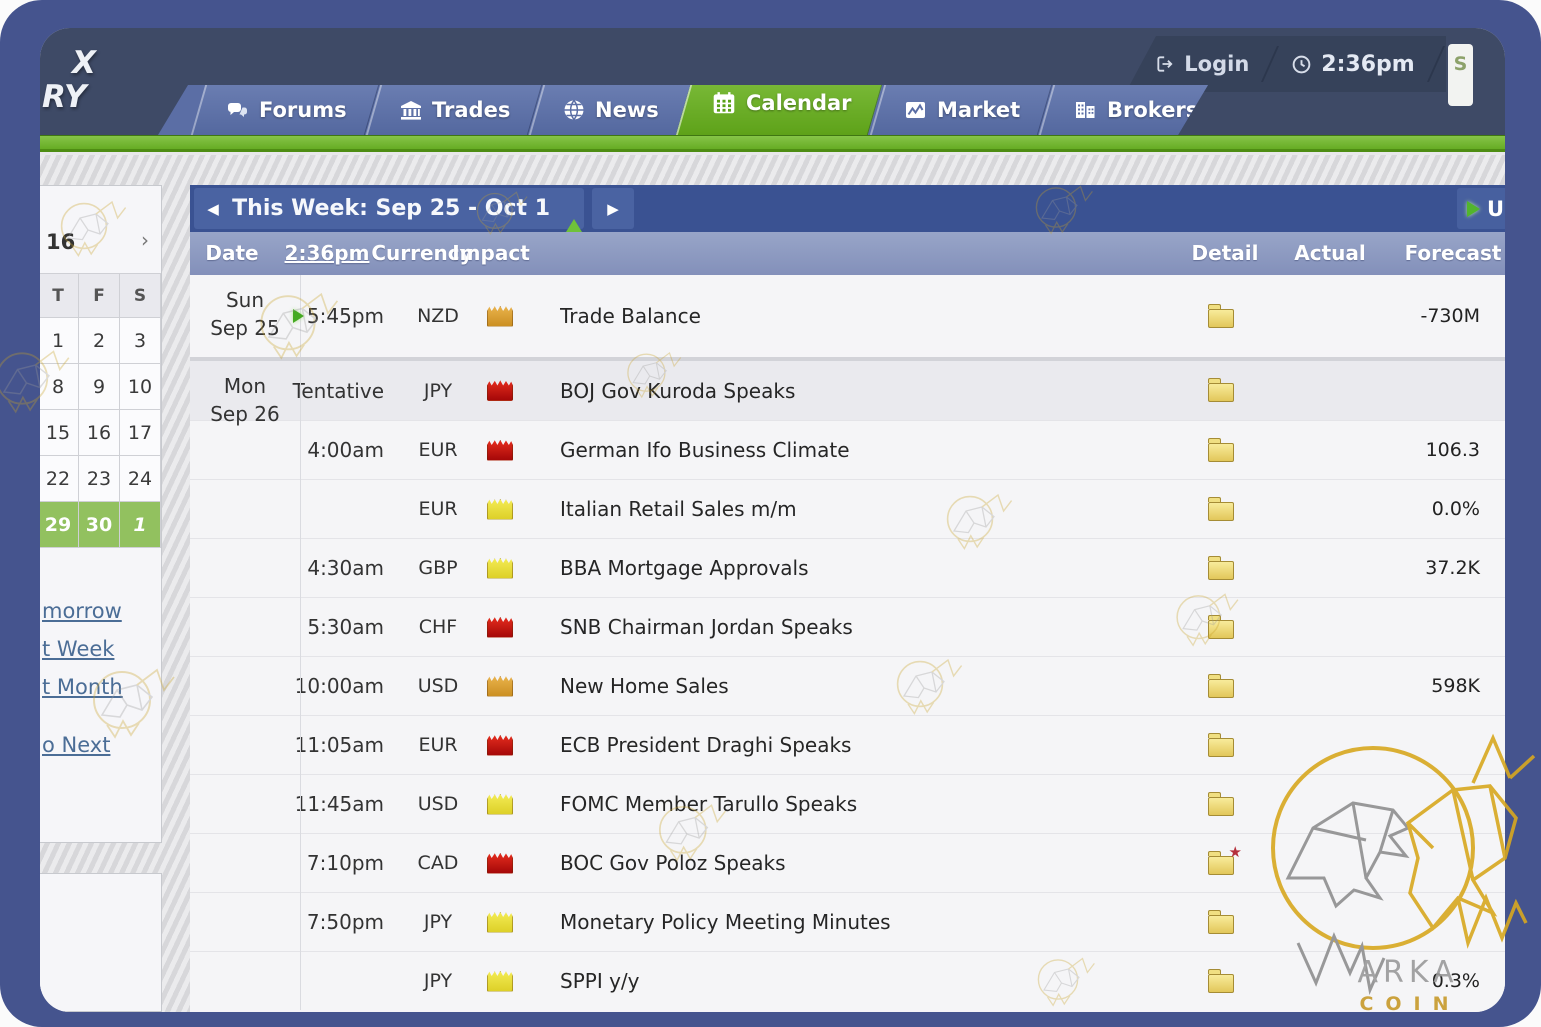 The width and height of the screenshot is (1541, 1027). I want to click on calendar-day: 15, so click(59, 433).